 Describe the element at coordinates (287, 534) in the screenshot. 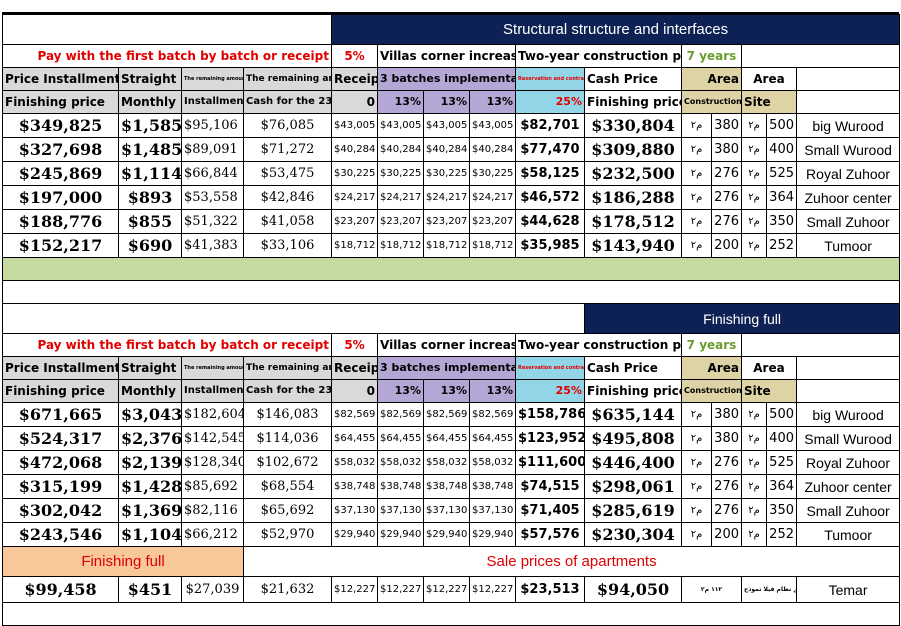

I see `cash-23: $52,970` at that location.